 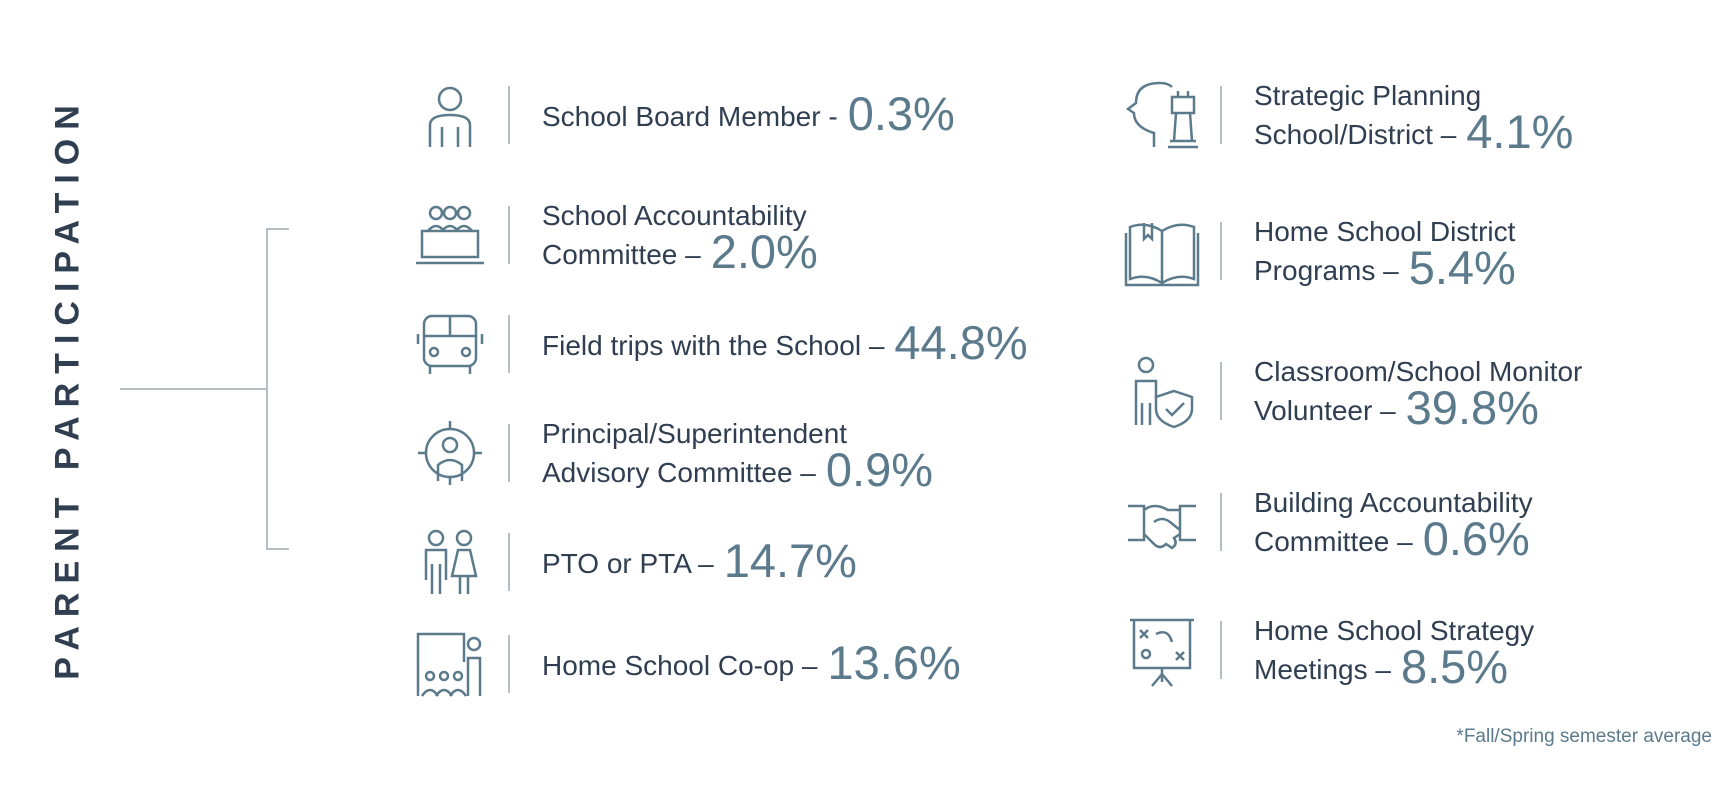 What do you see at coordinates (690, 116) in the screenshot?
I see `item-label: School Board Member -` at bounding box center [690, 116].